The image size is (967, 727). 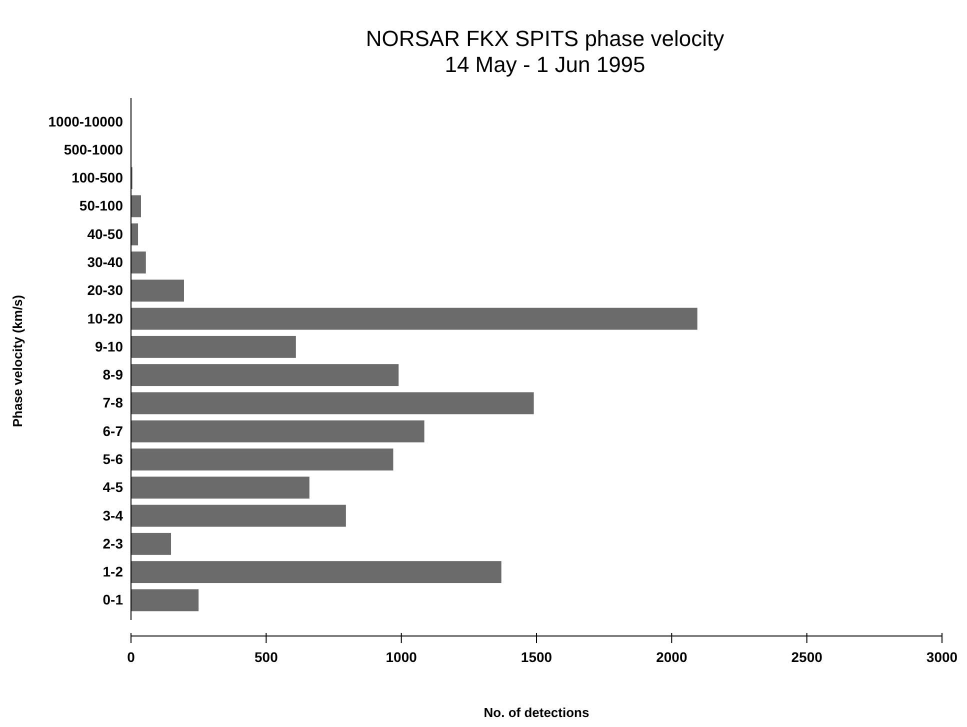 I want to click on y-tick-label: 1000-10000, so click(x=86, y=121).